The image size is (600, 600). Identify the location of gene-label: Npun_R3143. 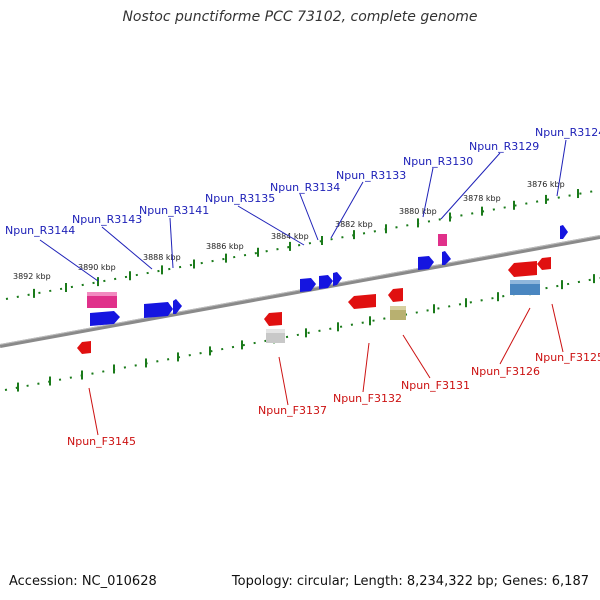
(107, 219).